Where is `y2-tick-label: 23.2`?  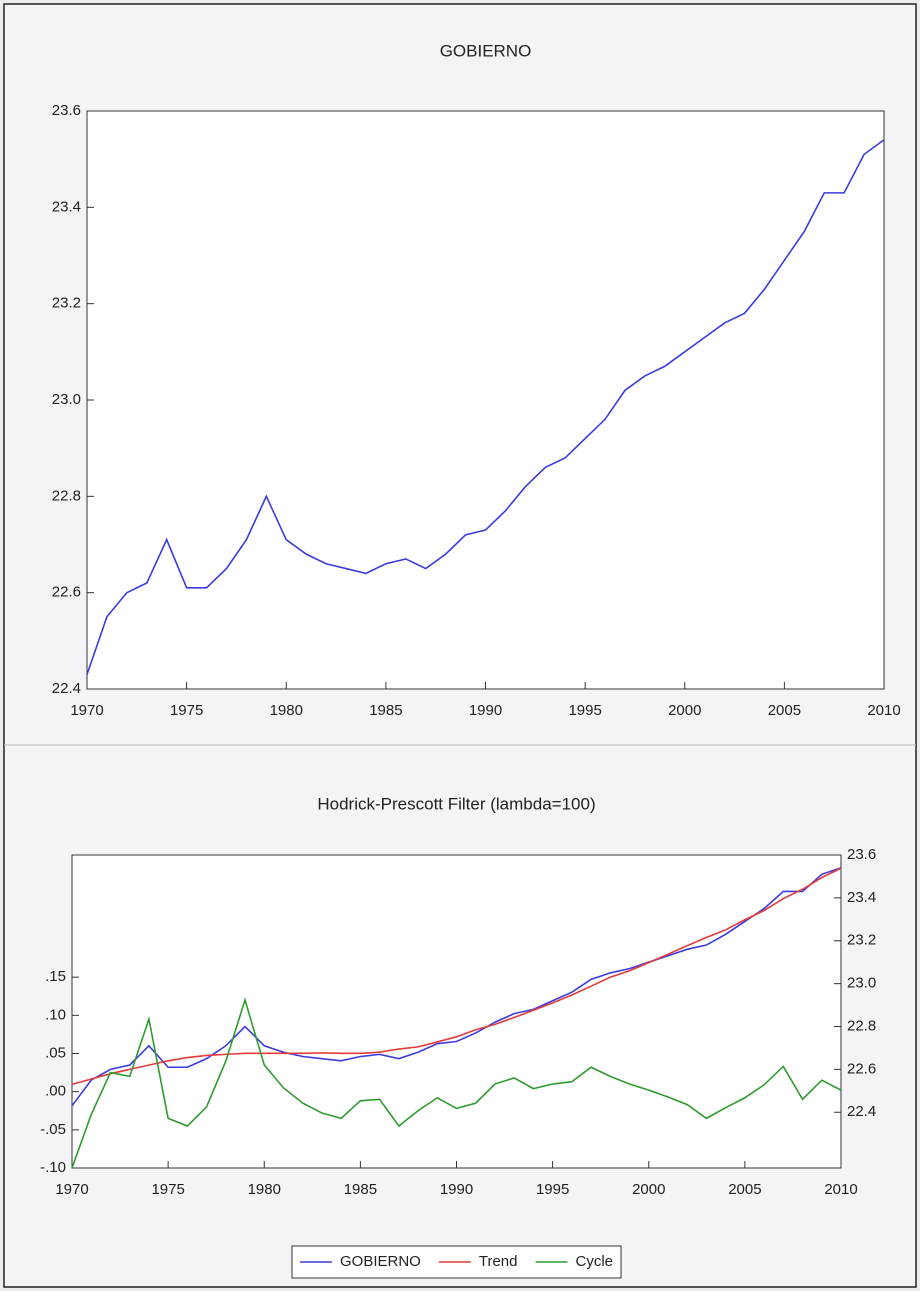 y2-tick-label: 23.2 is located at coordinates (861, 940).